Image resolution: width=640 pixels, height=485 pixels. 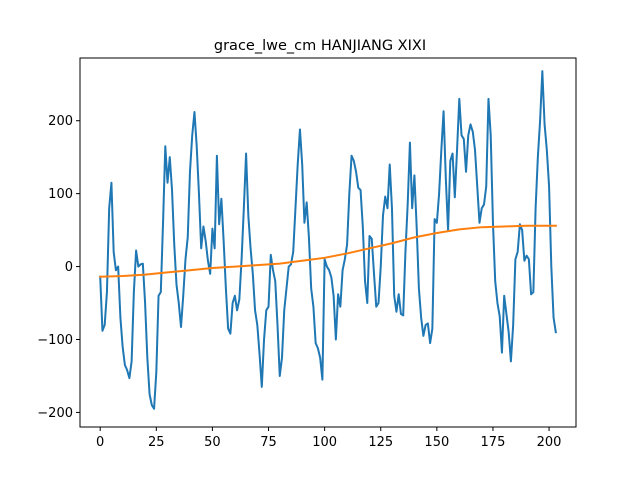 What do you see at coordinates (268, 442) in the screenshot?
I see `x-tick-label: 75` at bounding box center [268, 442].